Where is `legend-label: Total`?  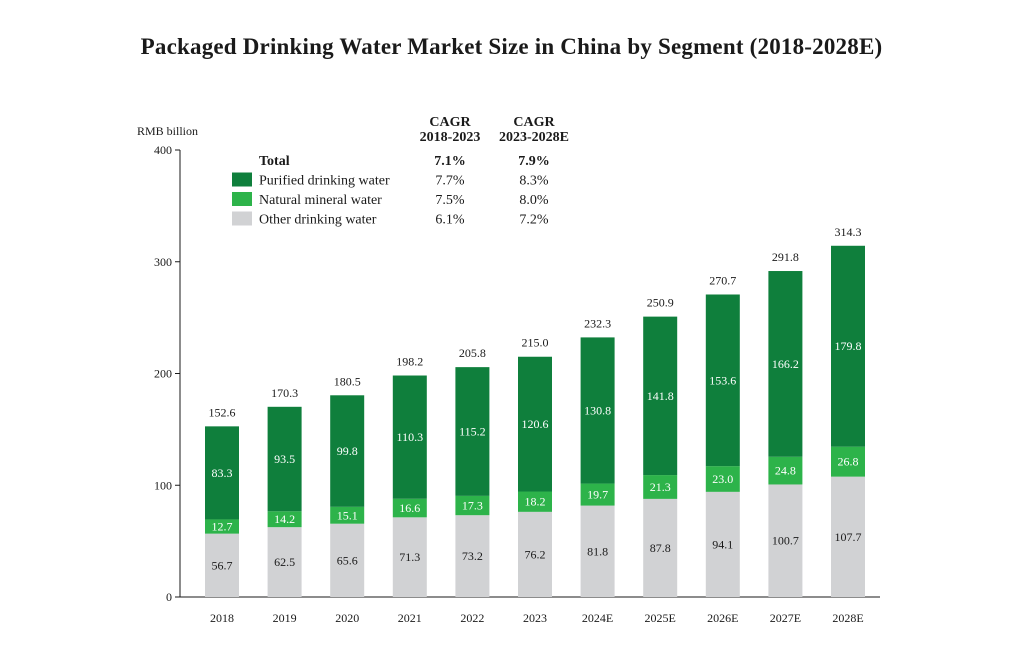
legend-label: Total is located at coordinates (274, 161).